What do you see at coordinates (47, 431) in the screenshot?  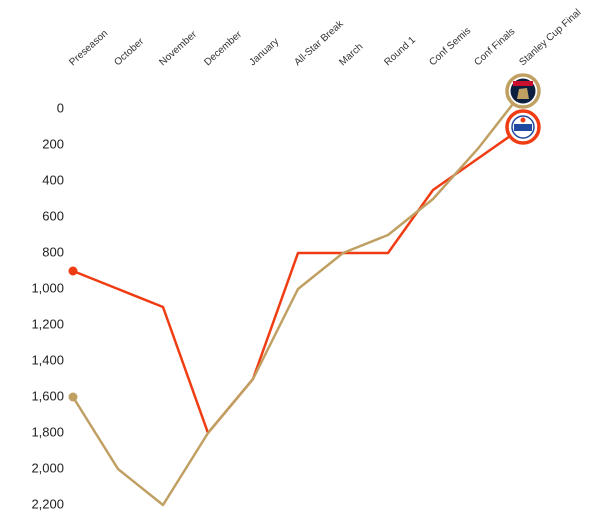 I see `y-tick-label: 1,800` at bounding box center [47, 431].